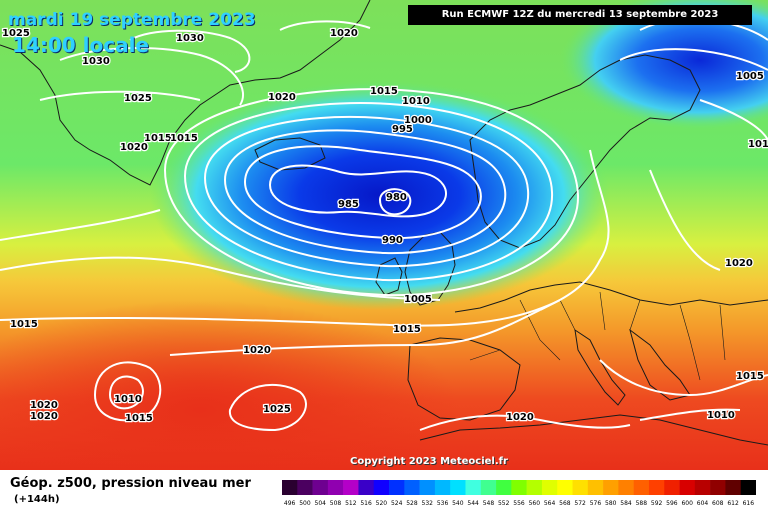 This screenshot has height=512, width=768. Describe the element at coordinates (626, 503) in the screenshot. I see `legend-tick-label: 584` at that location.